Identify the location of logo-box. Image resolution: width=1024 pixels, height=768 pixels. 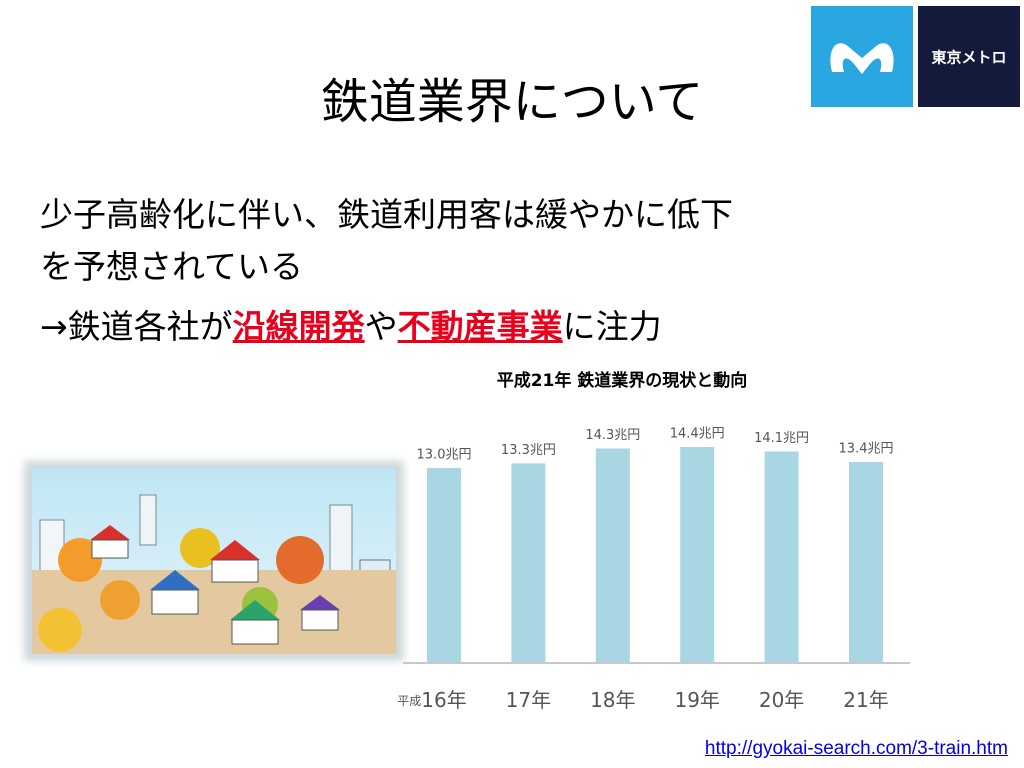
(969, 56).